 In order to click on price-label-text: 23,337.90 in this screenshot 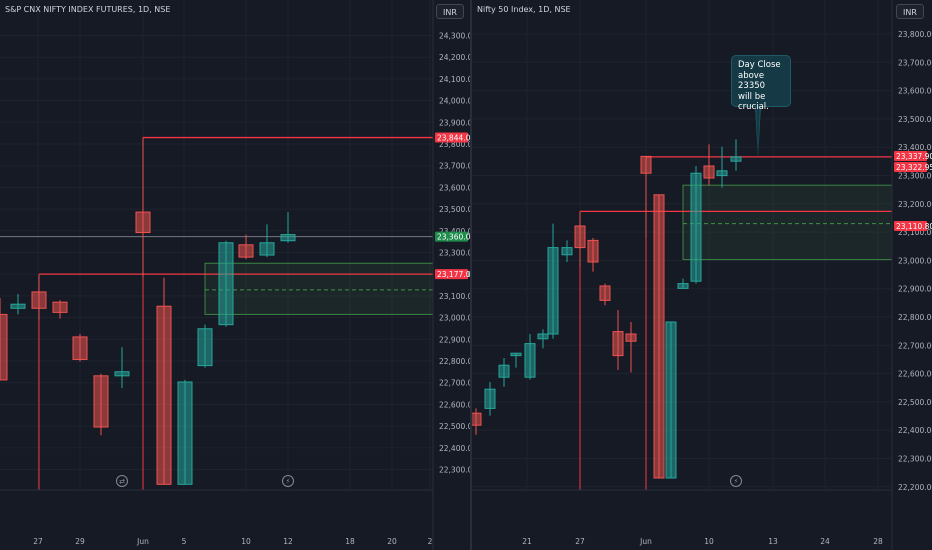, I will do `click(914, 156)`.